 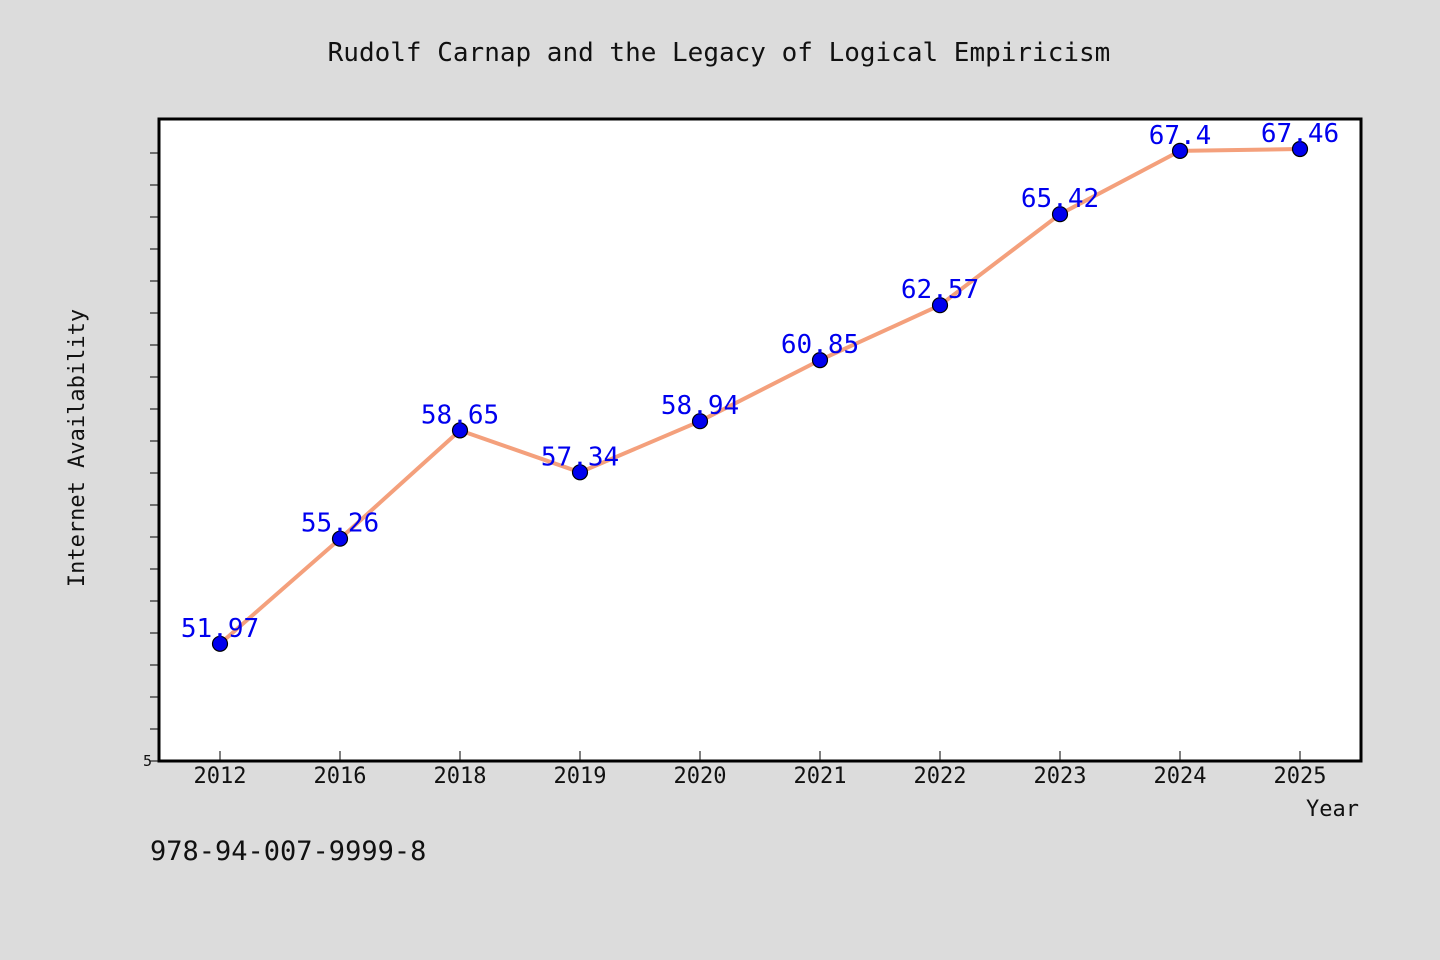 I want to click on data-label: 60.85, so click(x=820, y=345).